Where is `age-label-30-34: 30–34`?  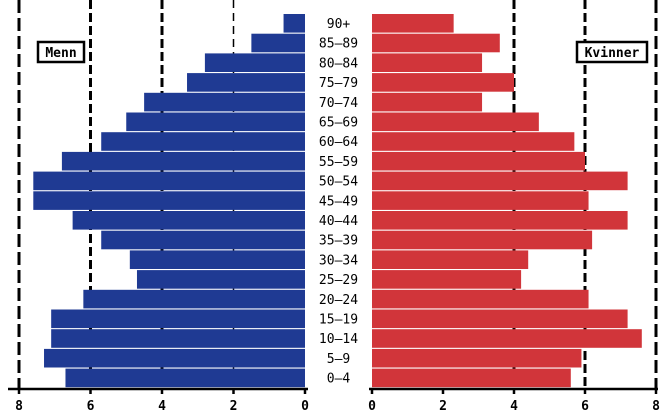 age-label-30-34: 30–34 is located at coordinates (338, 260).